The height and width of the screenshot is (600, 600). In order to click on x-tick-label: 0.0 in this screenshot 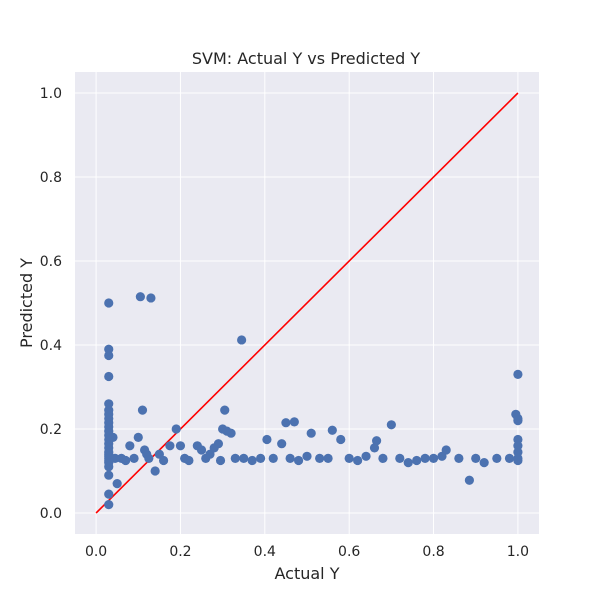, I will do `click(96, 552)`.